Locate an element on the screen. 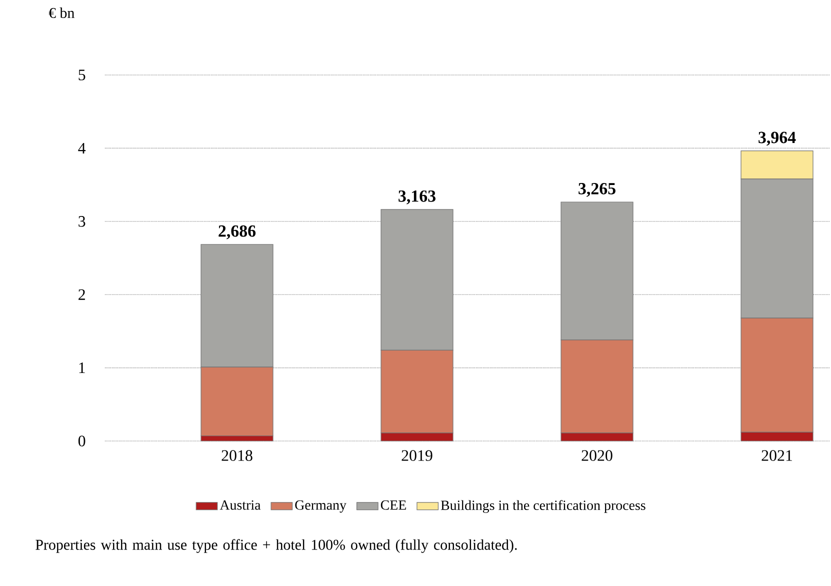 The image size is (831, 586). y-tick-label: 4 is located at coordinates (82, 148).